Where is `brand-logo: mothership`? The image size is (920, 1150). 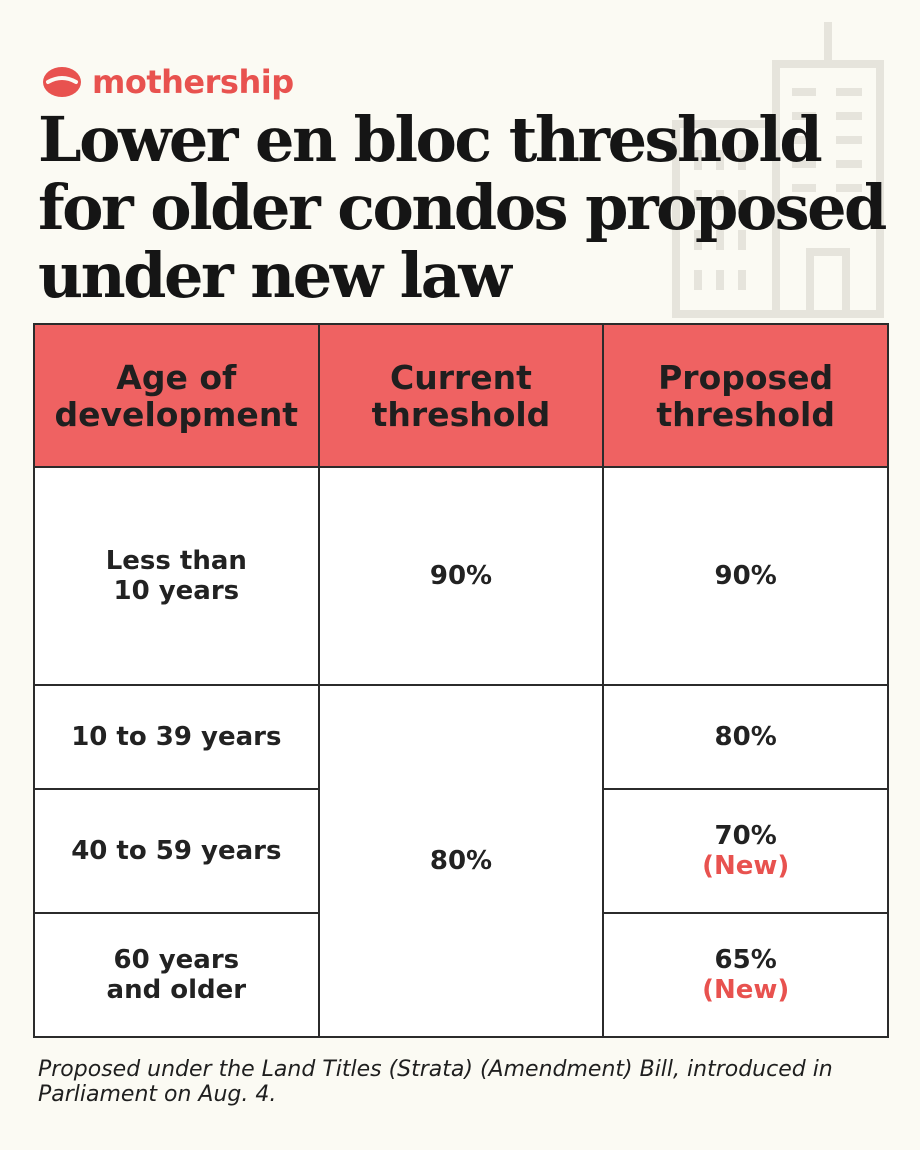 brand-logo: mothership is located at coordinates (167, 82).